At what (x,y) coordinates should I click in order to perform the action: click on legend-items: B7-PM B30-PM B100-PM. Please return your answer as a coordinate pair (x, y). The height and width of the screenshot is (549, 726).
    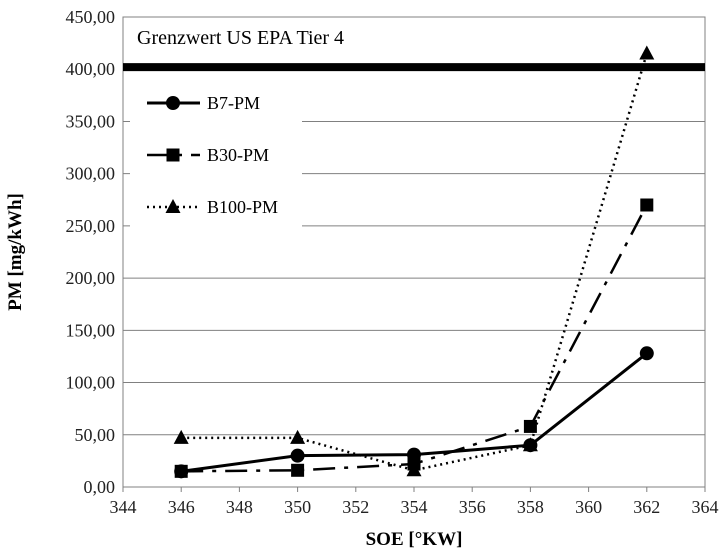
    Looking at the image, I should click on (212, 155).